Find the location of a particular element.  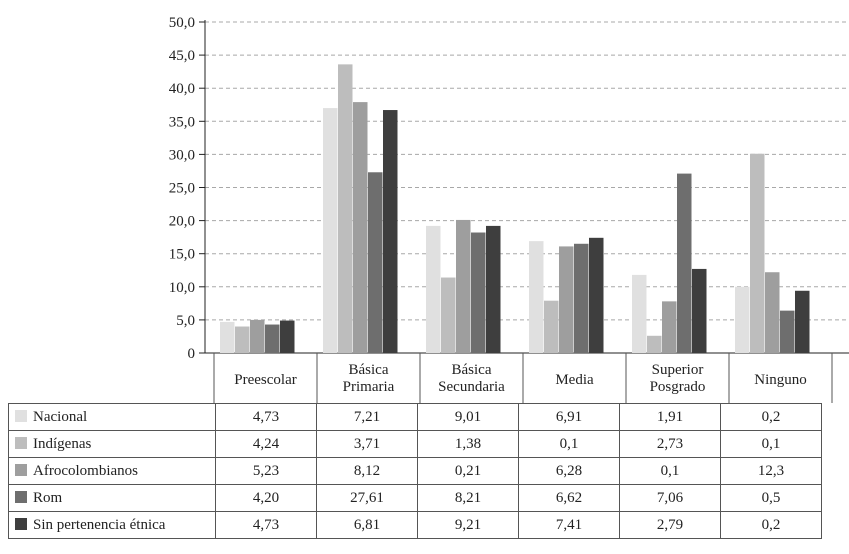

table-cell: 8,21 is located at coordinates (468, 498).